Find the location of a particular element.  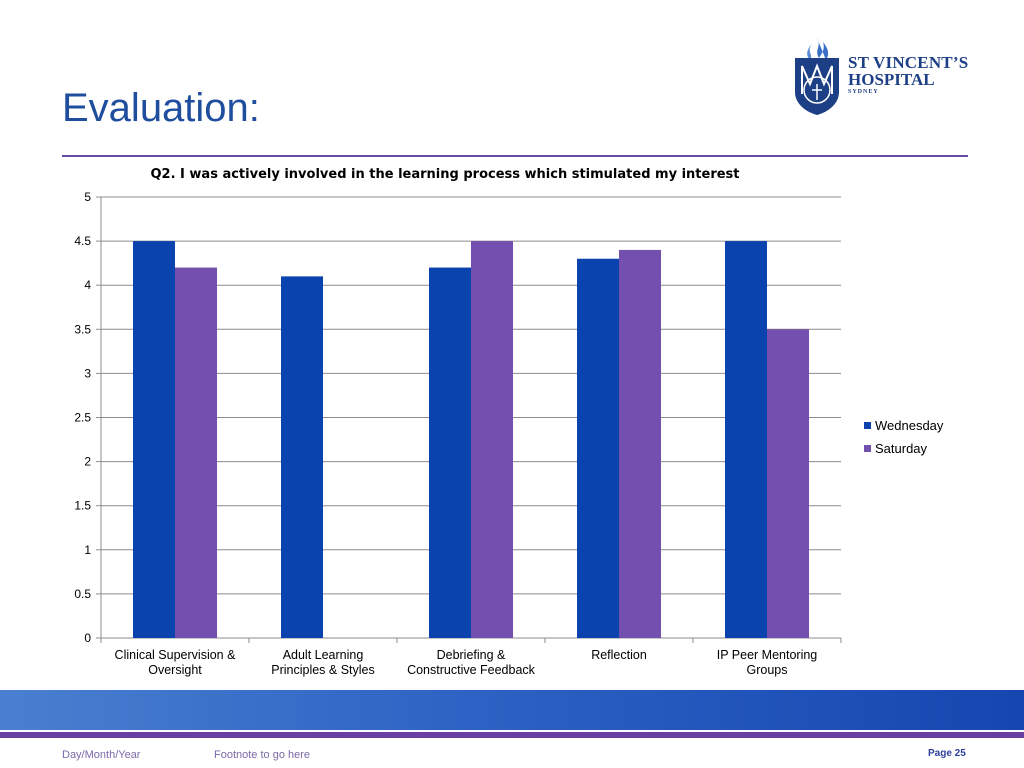

x-category-label: Clinical Supervision & Oversight is located at coordinates (175, 663).